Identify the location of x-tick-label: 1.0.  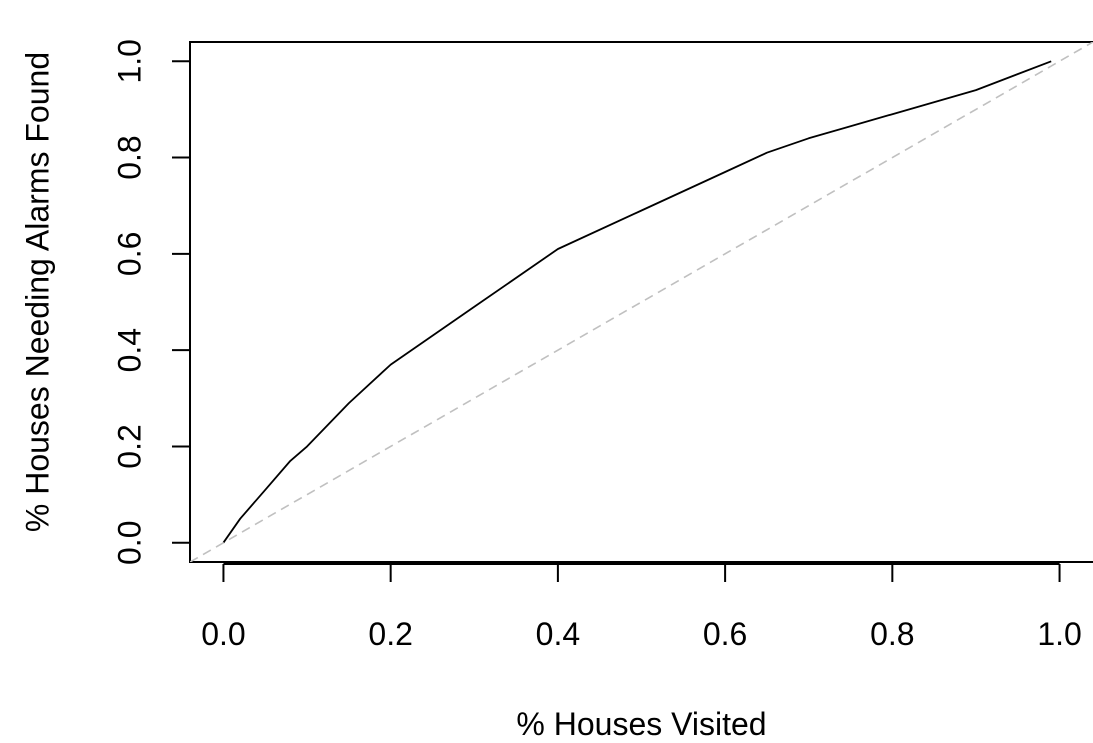
(1059, 634).